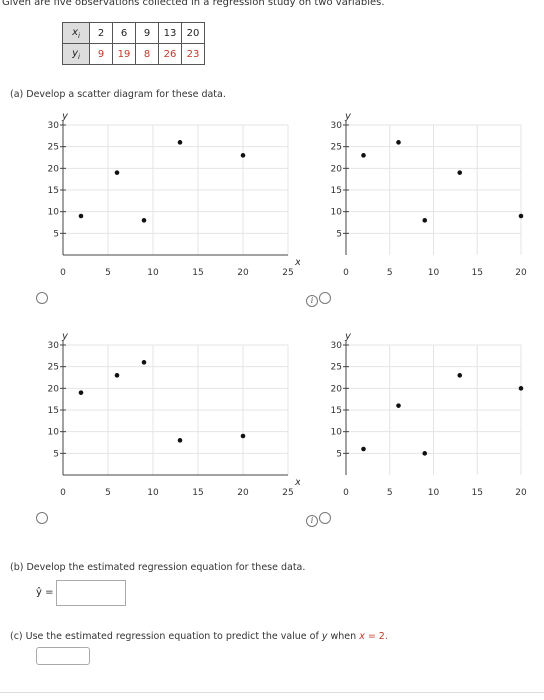 The height and width of the screenshot is (700, 544). What do you see at coordinates (193, 33) in the screenshot?
I see `x-cell: 20` at bounding box center [193, 33].